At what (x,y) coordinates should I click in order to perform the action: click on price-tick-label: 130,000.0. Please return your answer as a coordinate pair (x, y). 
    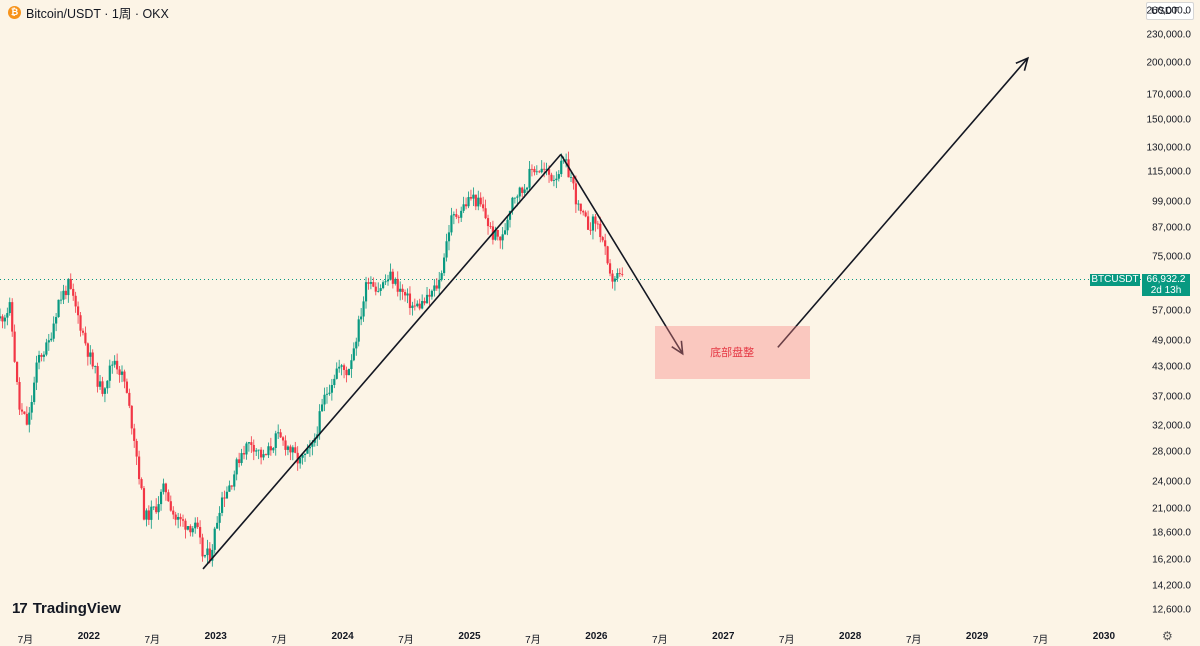
    Looking at the image, I should click on (1169, 148).